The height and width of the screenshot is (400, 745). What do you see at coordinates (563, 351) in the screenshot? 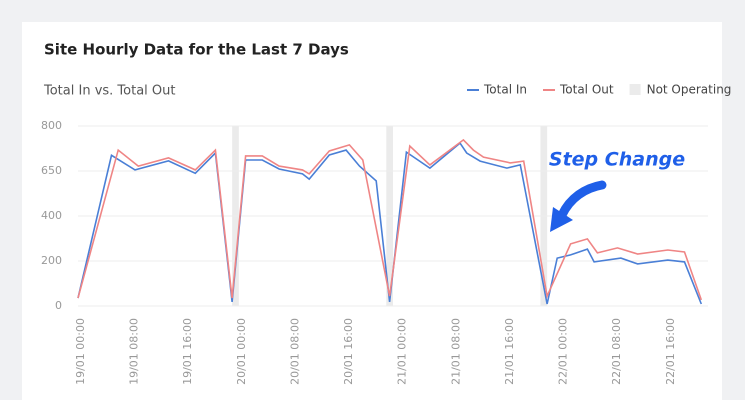
I see `x-tick-label: 22/01 00:00` at bounding box center [563, 351].